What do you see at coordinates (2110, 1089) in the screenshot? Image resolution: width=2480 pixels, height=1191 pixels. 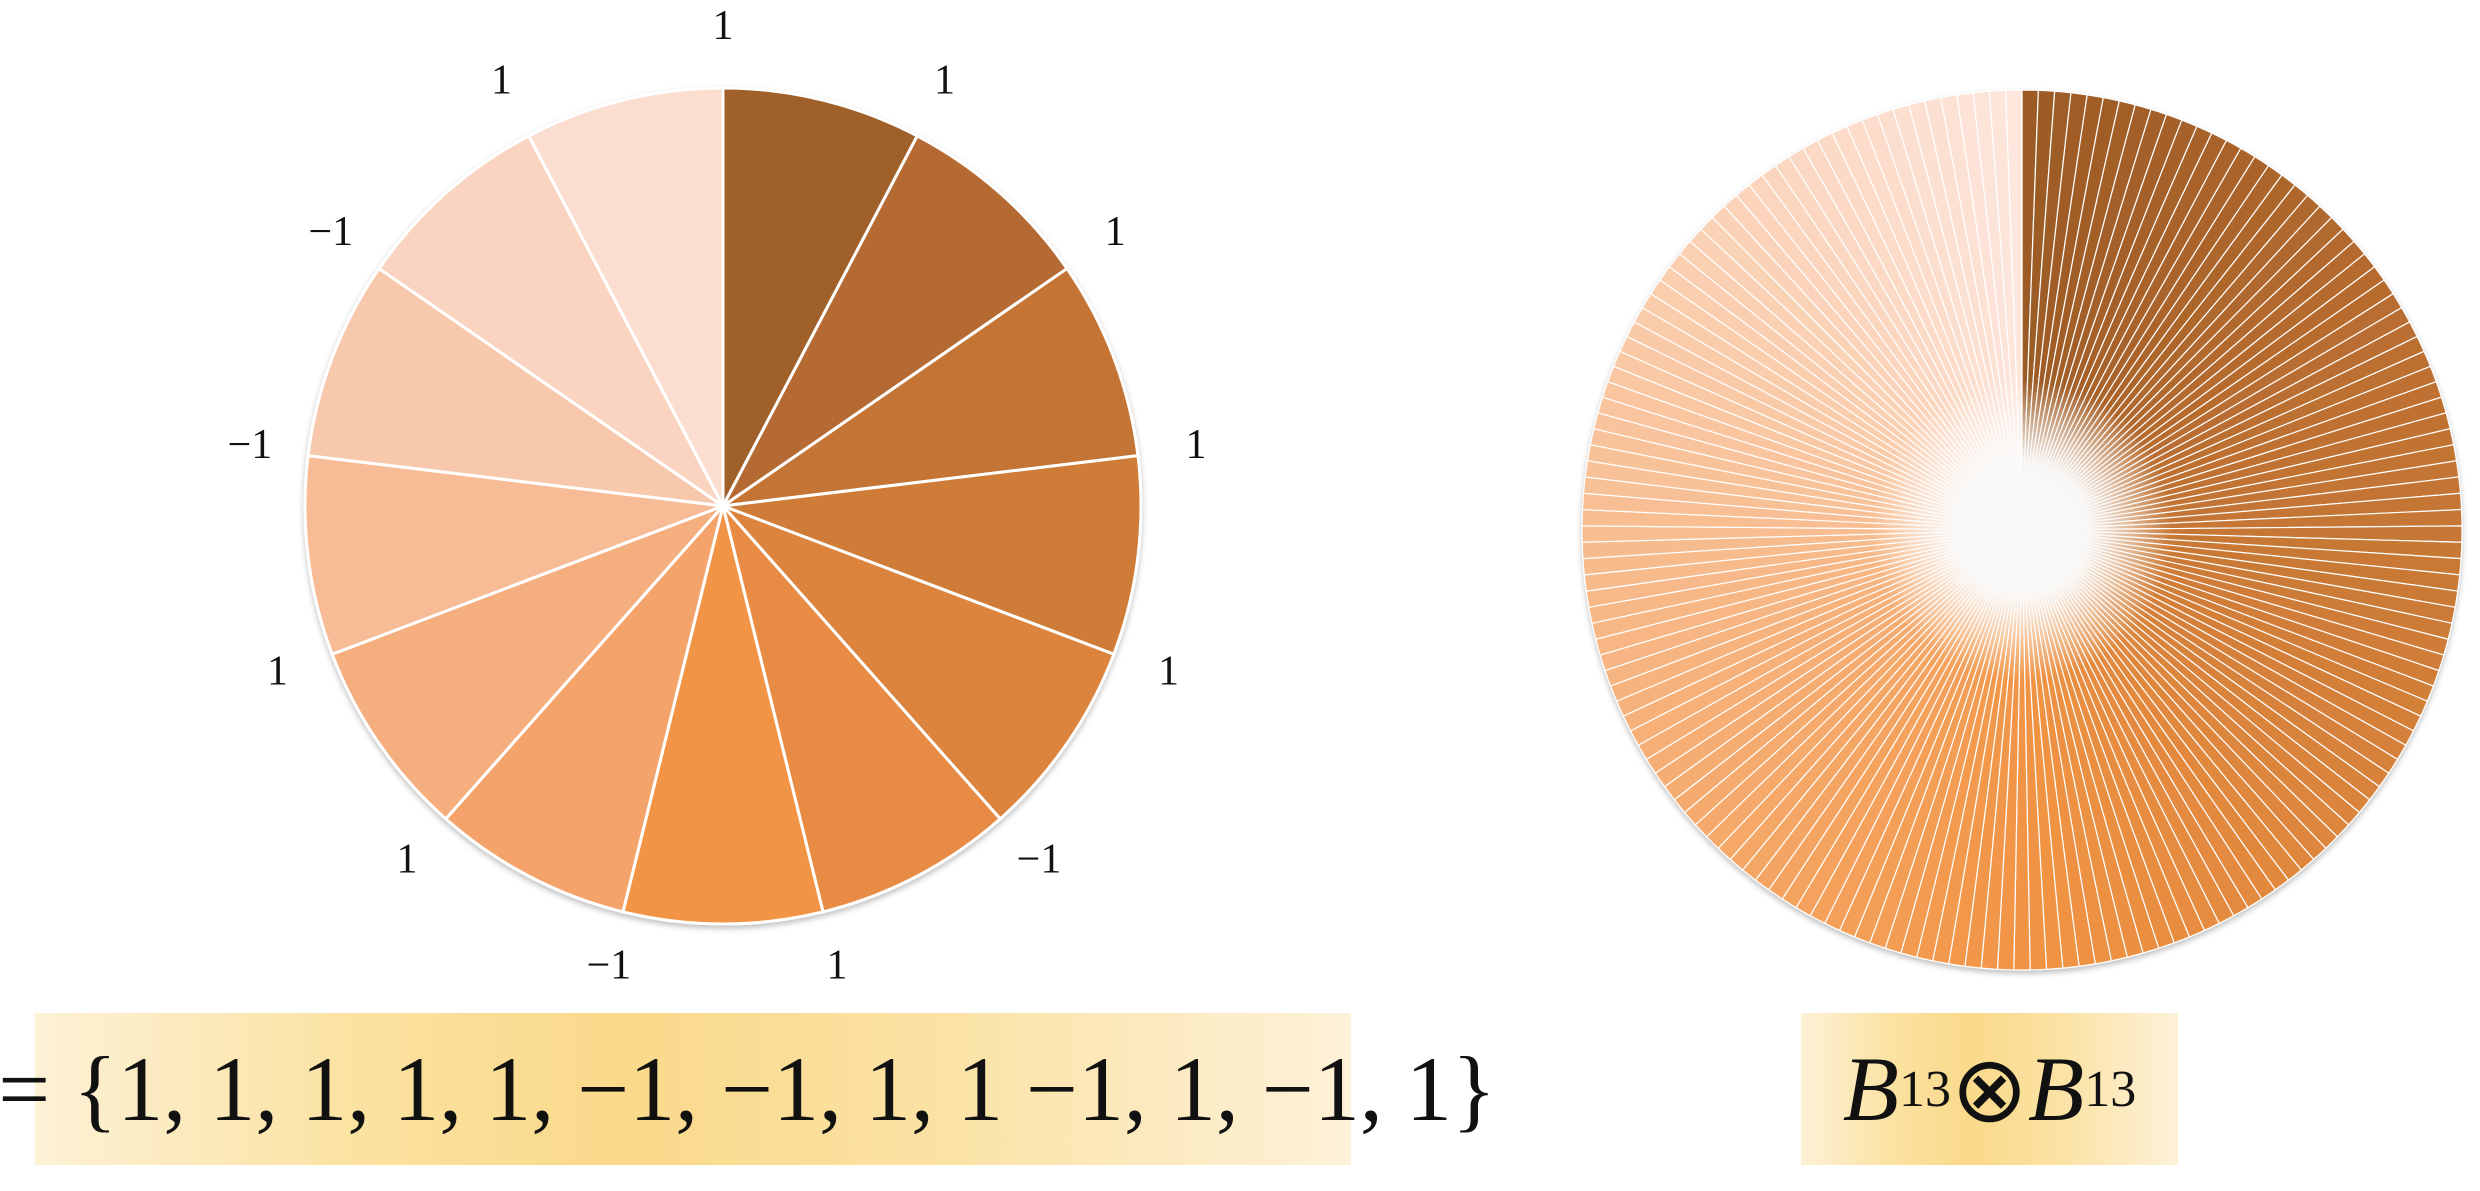 I see `formula-sub-b: 13` at bounding box center [2110, 1089].